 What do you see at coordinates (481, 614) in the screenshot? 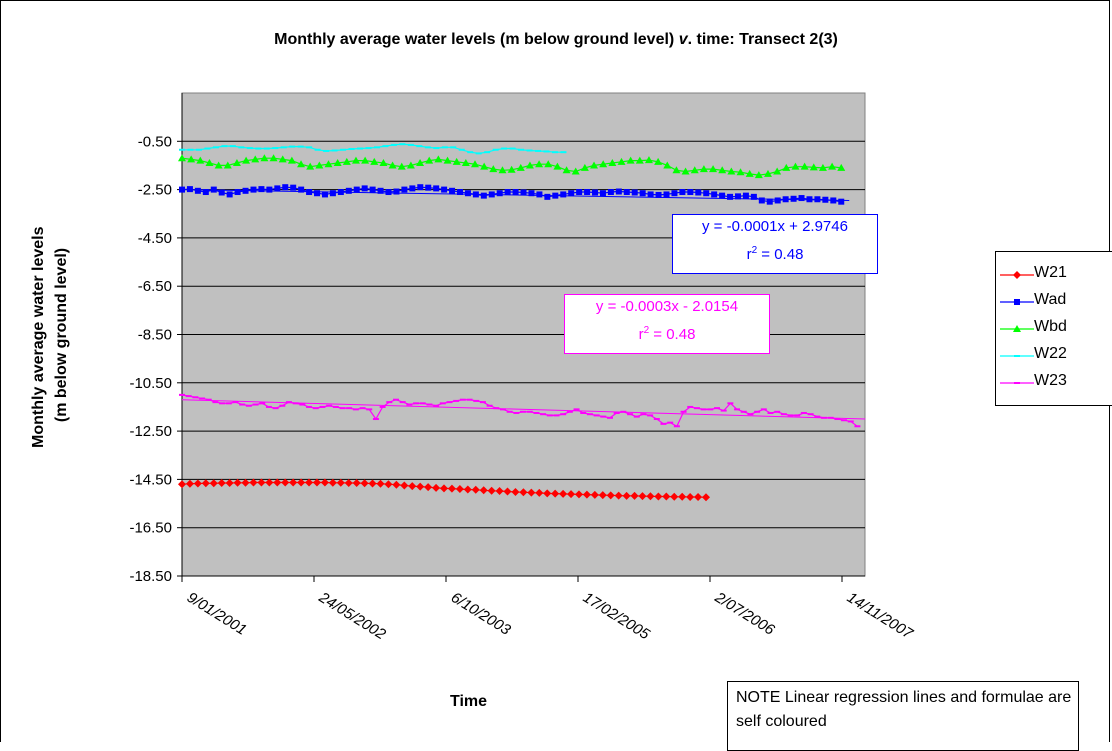
I see `x-tick-label: 6/10/2003` at bounding box center [481, 614].